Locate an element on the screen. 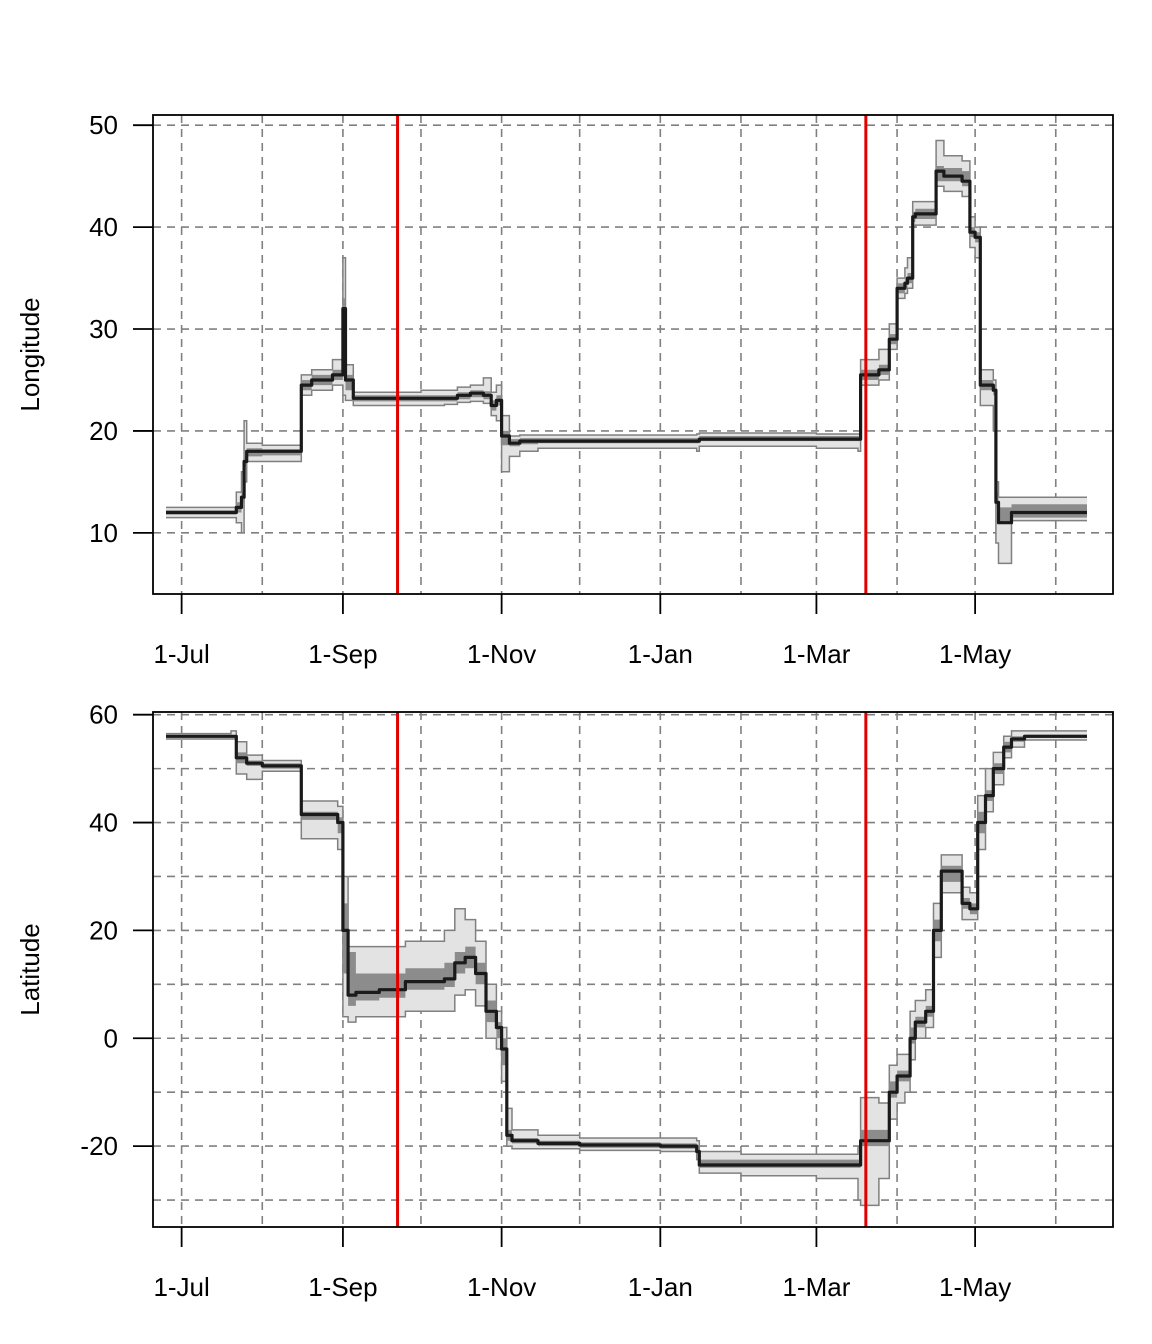  y-tick-label: 60 is located at coordinates (103, 715).